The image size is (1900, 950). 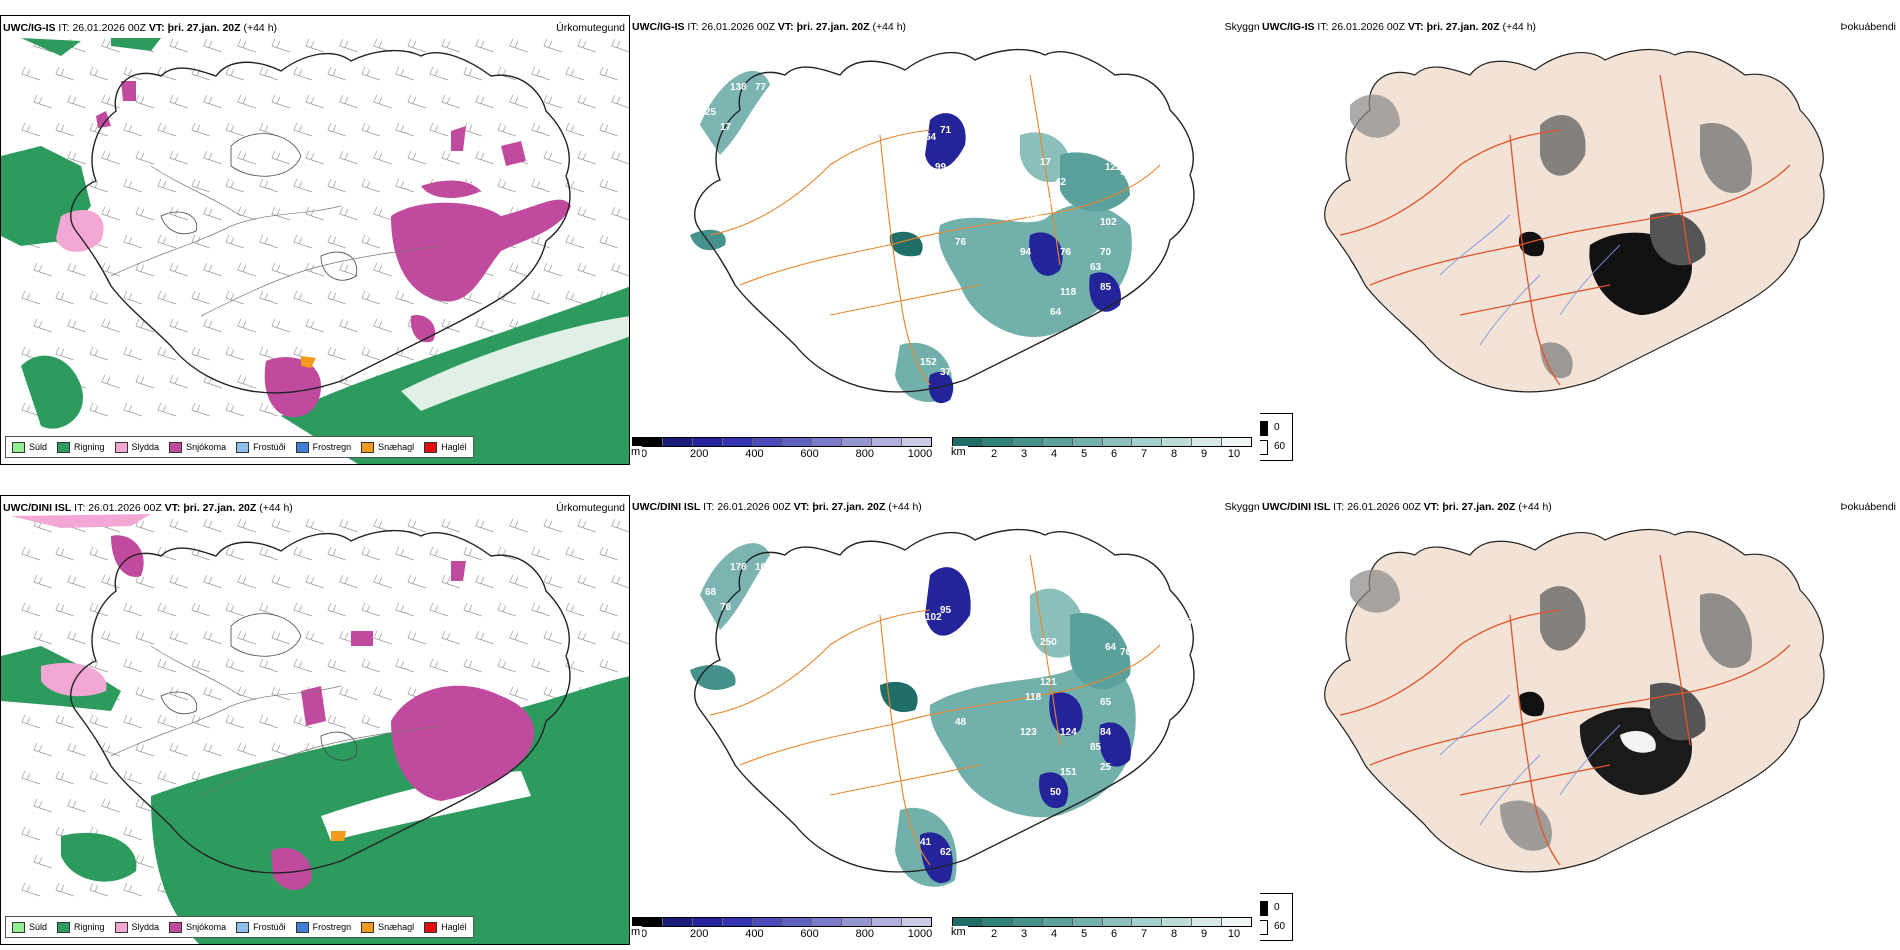 What do you see at coordinates (711, 697) in the screenshot?
I see `visibility-label: 73` at bounding box center [711, 697].